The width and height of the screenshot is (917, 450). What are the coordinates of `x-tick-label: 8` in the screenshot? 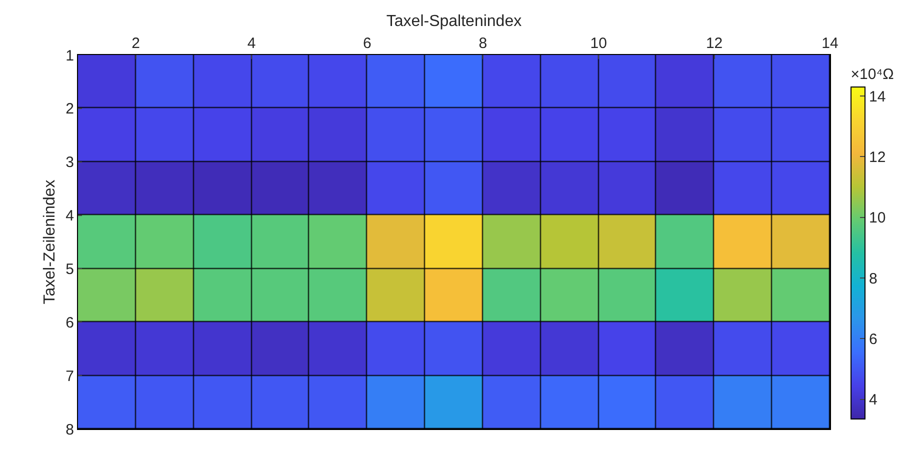 It's located at (483, 43).